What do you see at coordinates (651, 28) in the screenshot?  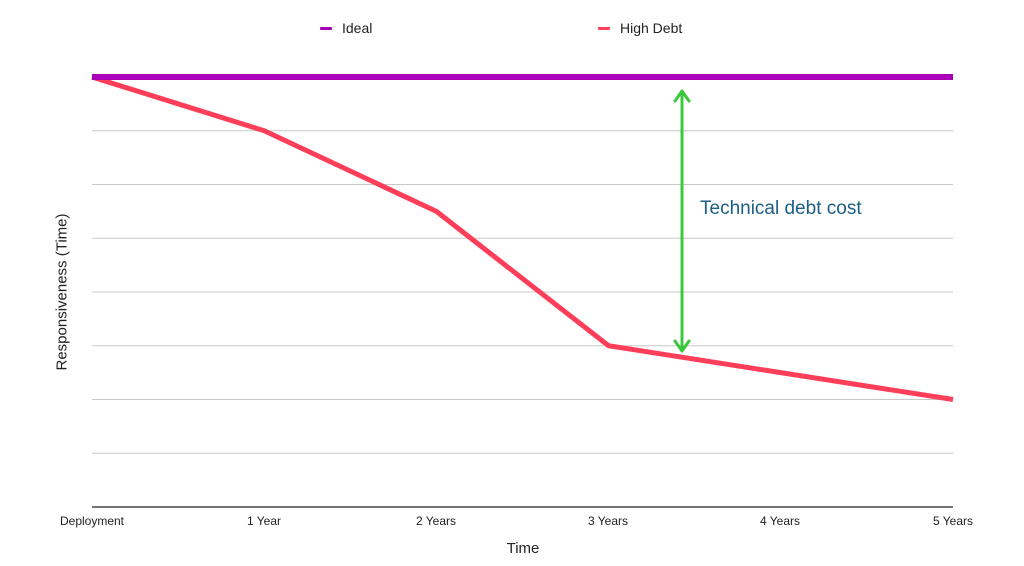 I see `legend-label-high-debt: High Debt` at bounding box center [651, 28].